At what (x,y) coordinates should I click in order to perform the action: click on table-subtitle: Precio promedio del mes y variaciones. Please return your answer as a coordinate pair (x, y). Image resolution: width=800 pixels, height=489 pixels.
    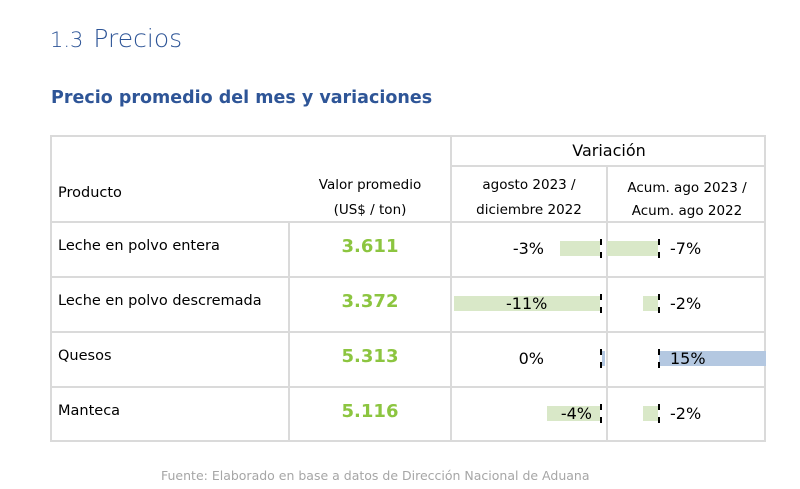
    Looking at the image, I should click on (242, 98).